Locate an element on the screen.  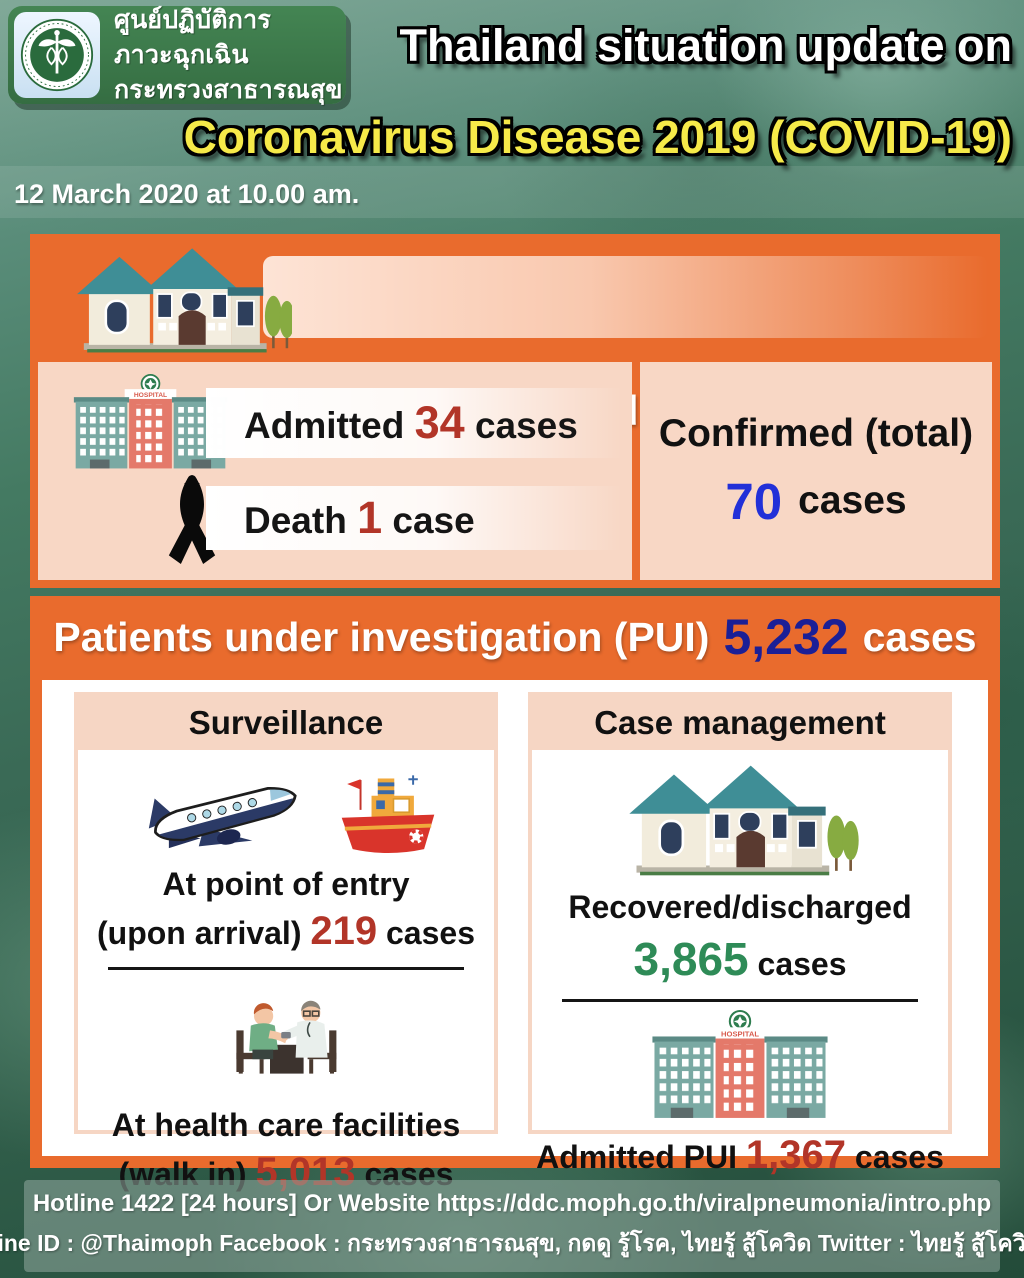
confirmed-label: Confirmed (total) is located at coordinates (816, 433).